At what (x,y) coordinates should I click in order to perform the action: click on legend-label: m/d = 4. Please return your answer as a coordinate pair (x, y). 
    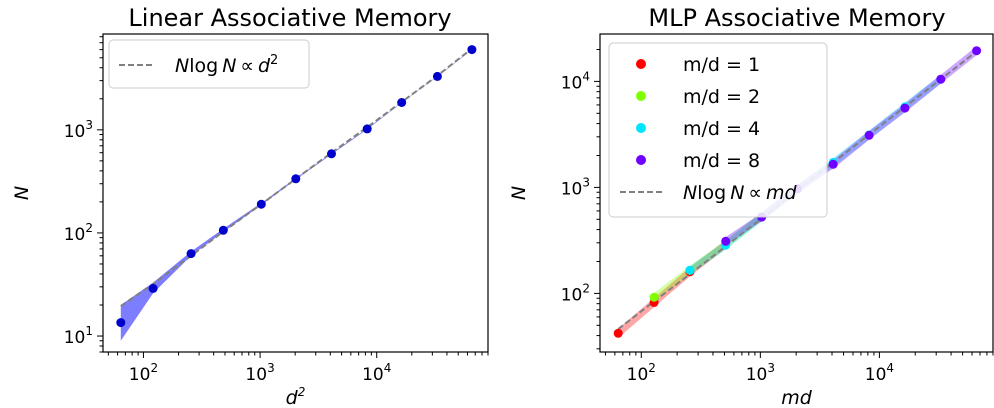
    Looking at the image, I should click on (721, 129).